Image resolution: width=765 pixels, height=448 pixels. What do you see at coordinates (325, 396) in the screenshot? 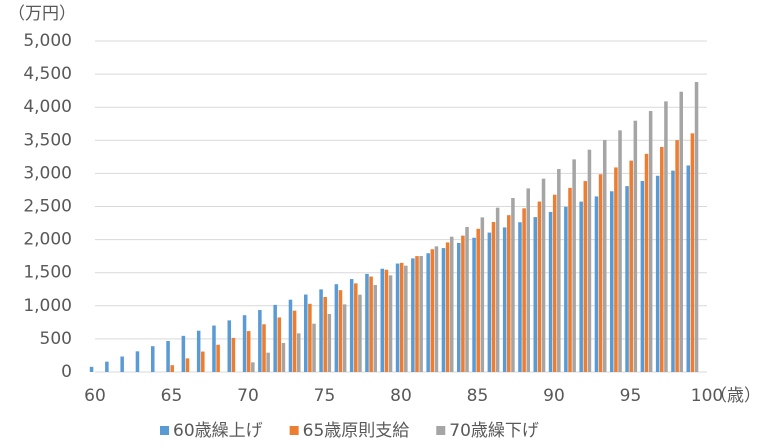
I see `x-tick-label: 75` at bounding box center [325, 396].